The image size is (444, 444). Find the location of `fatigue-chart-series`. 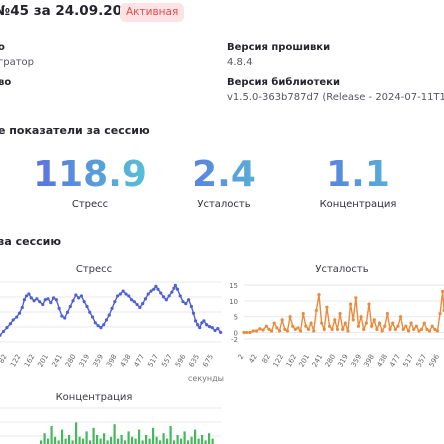

fatigue-chart-series is located at coordinates (343, 312).